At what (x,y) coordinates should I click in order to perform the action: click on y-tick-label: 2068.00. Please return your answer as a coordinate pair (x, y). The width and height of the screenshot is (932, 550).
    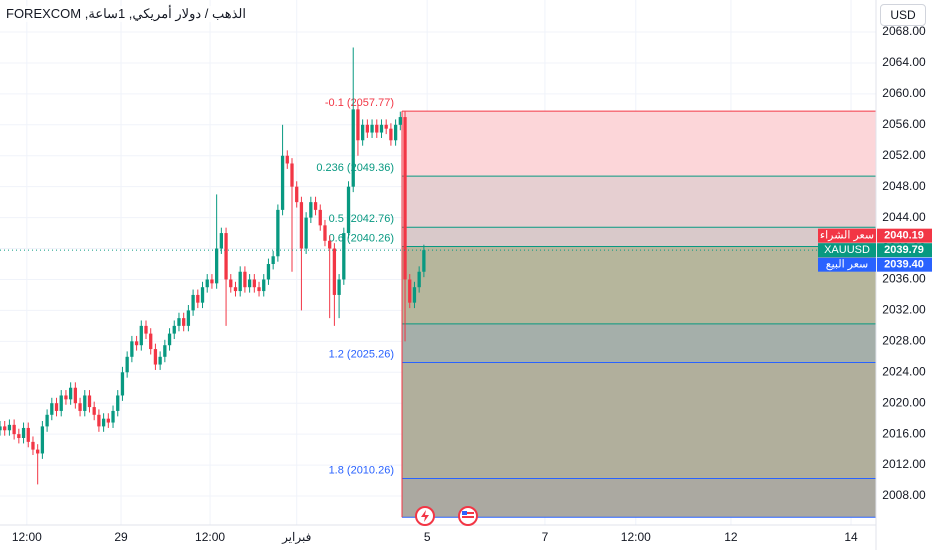
    Looking at the image, I should click on (904, 31).